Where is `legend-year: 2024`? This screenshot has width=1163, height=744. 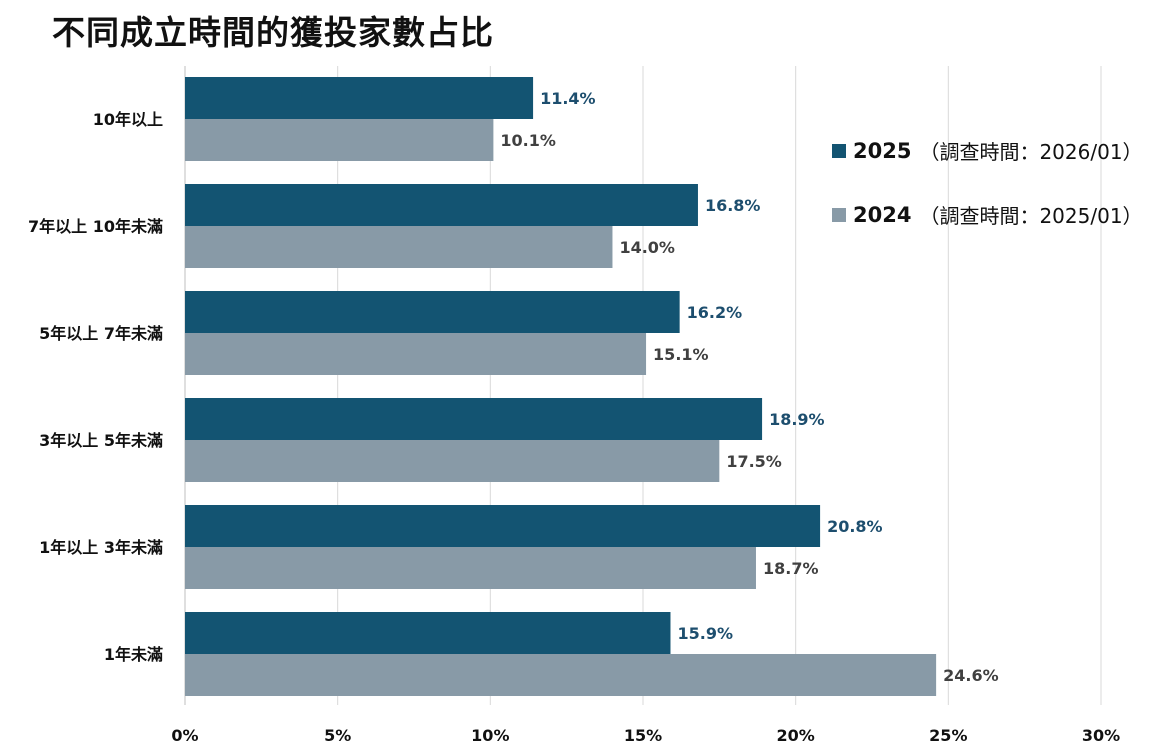
legend-year: 2024 is located at coordinates (882, 214).